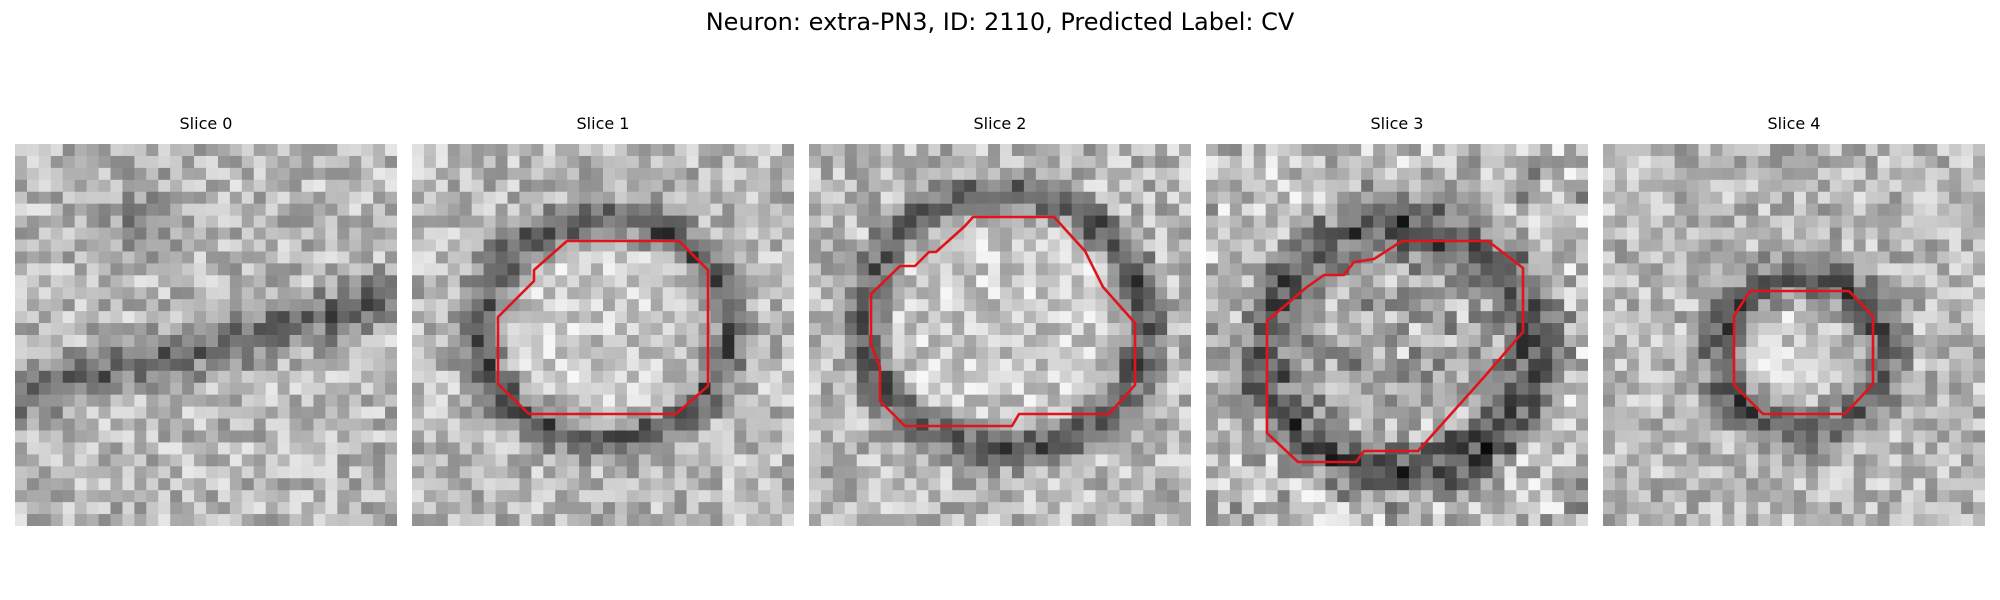 This screenshot has width=2000, height=600. I want to click on slice-panel-1: Slice 1, so click(603, 320).